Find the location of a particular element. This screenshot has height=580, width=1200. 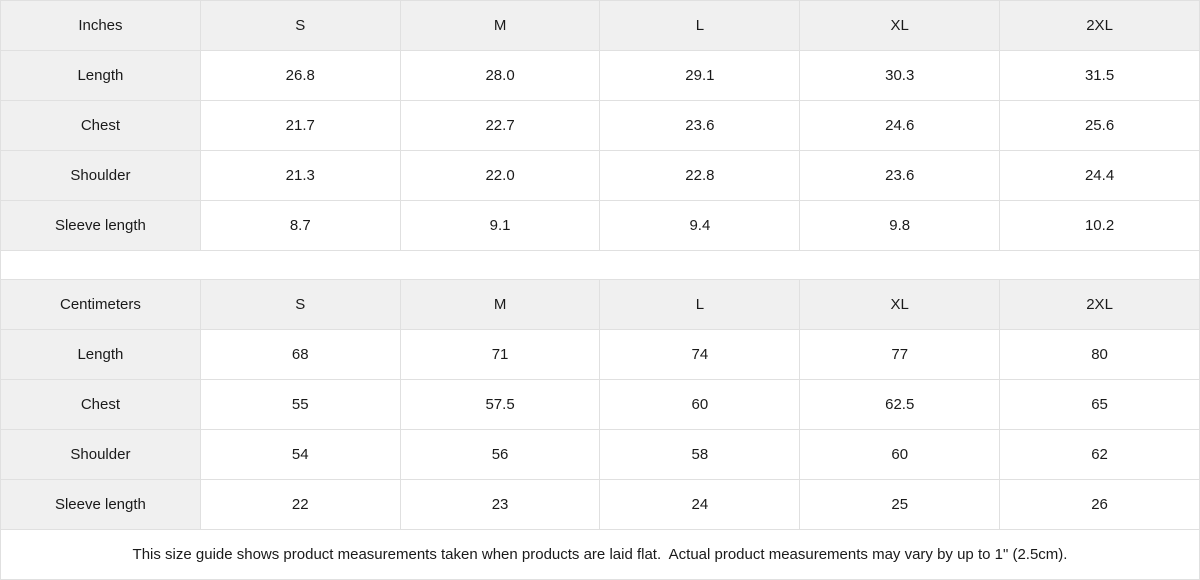

value-cell: 21.3 is located at coordinates (300, 175).